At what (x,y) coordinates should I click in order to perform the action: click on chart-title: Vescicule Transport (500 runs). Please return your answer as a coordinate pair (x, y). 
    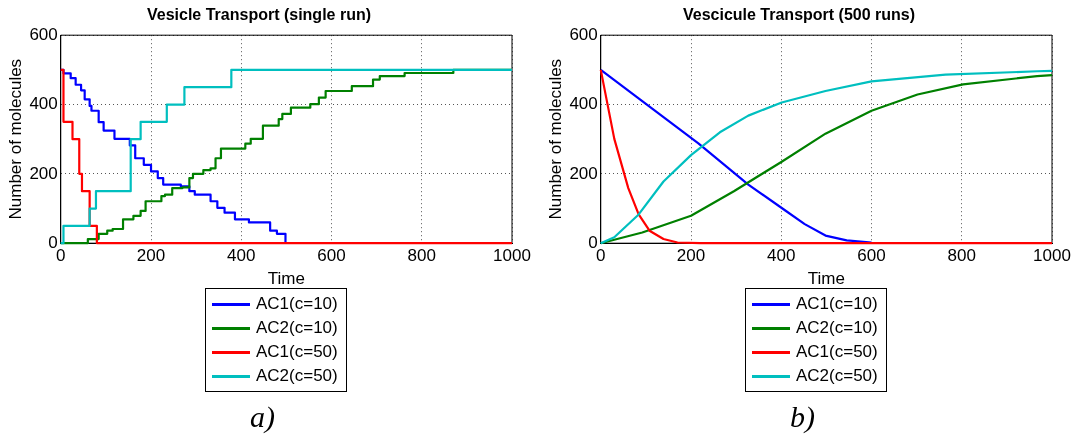
    Looking at the image, I should click on (799, 15).